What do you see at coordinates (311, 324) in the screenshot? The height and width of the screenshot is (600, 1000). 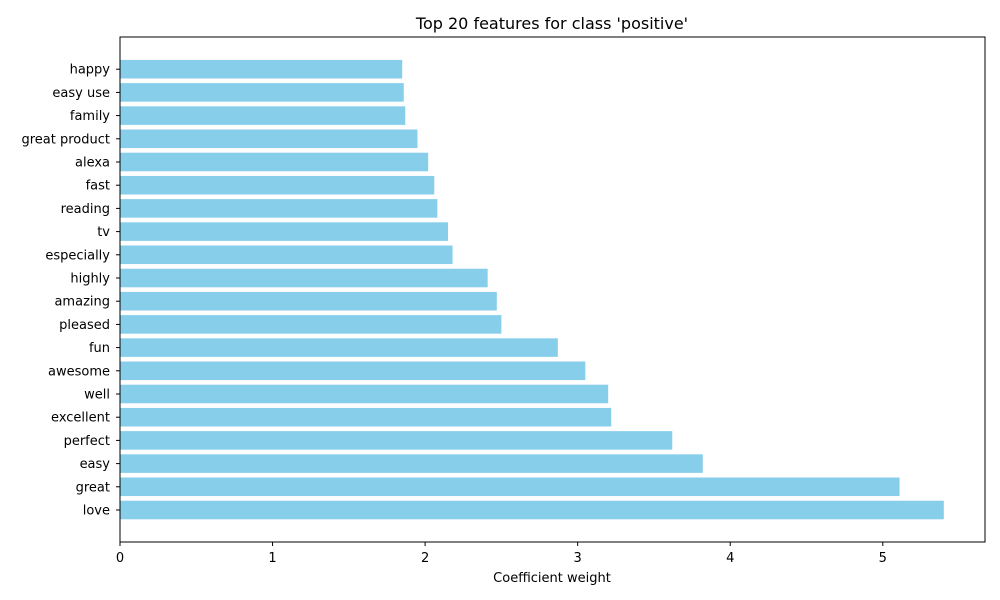 I see `bar-pleased` at bounding box center [311, 324].